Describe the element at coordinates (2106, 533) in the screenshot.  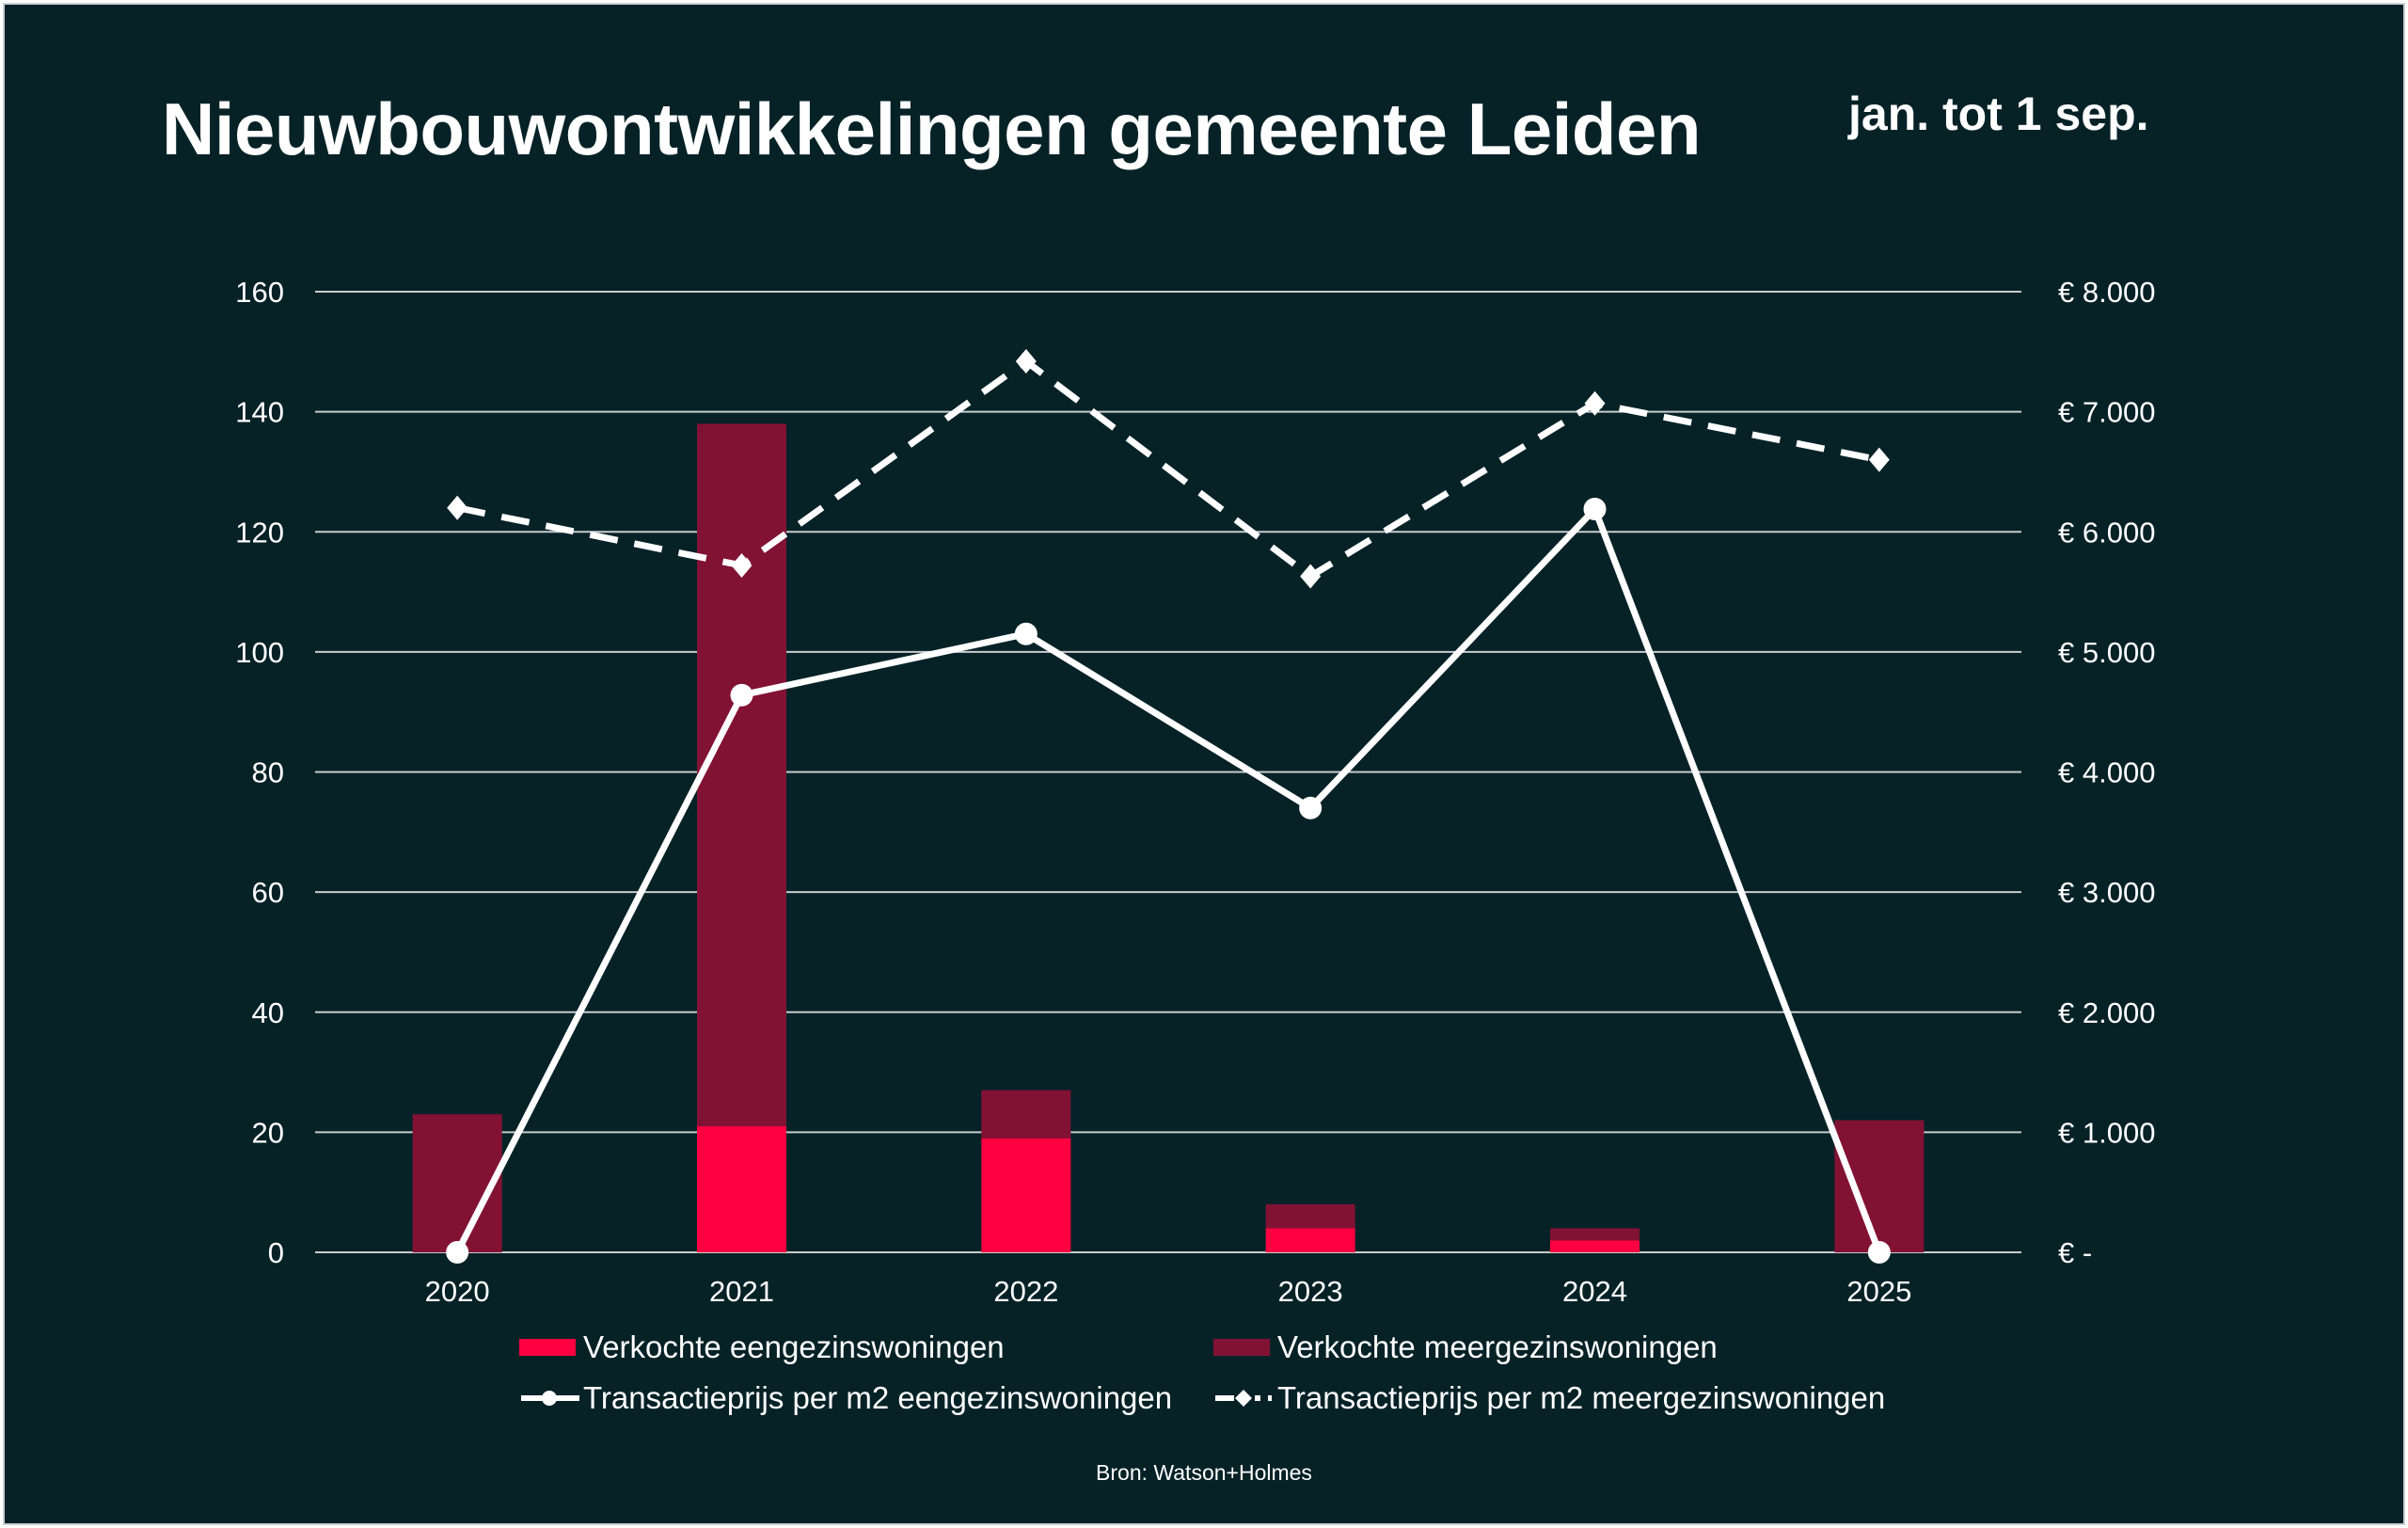
I see `y2-tick-label: € 6.000` at that location.